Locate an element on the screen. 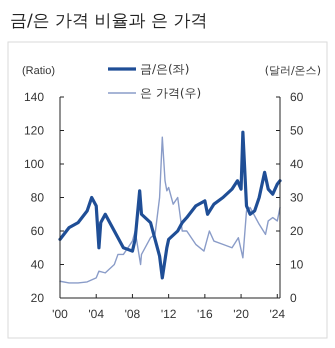 This screenshot has height=348, width=335. y2-tick-label: 0 is located at coordinates (293, 298).